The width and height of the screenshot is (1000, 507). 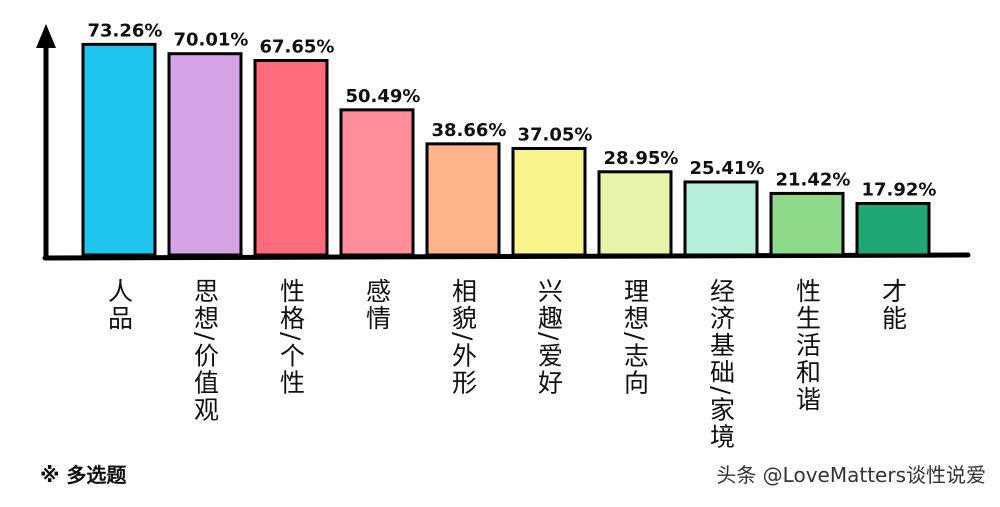 What do you see at coordinates (635, 337) in the screenshot?
I see `x-tick-label: 理想/志向` at bounding box center [635, 337].